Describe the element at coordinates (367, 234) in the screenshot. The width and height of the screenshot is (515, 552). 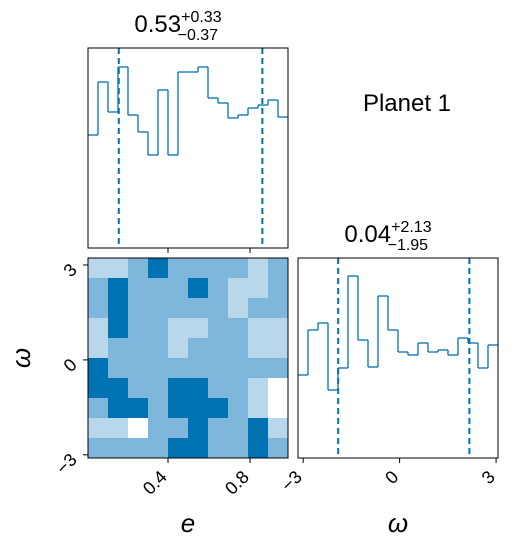
I see `title-value: 0.04` at that location.